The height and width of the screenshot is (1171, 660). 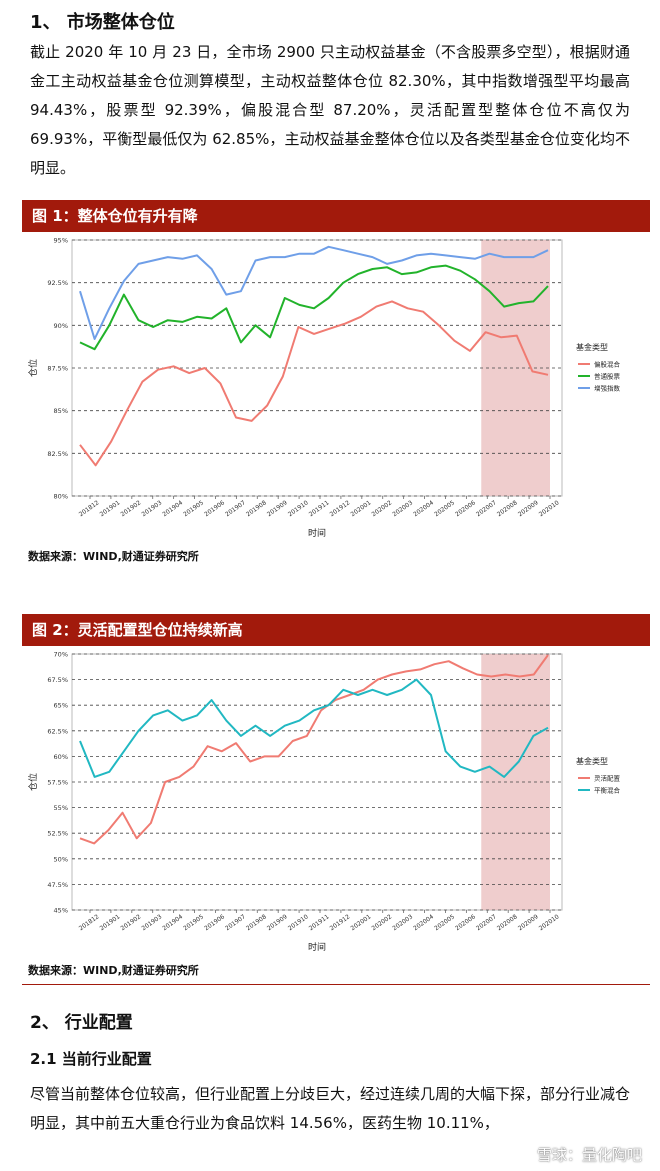 I want to click on y-tick-label: 52.5%, so click(x=57, y=834).